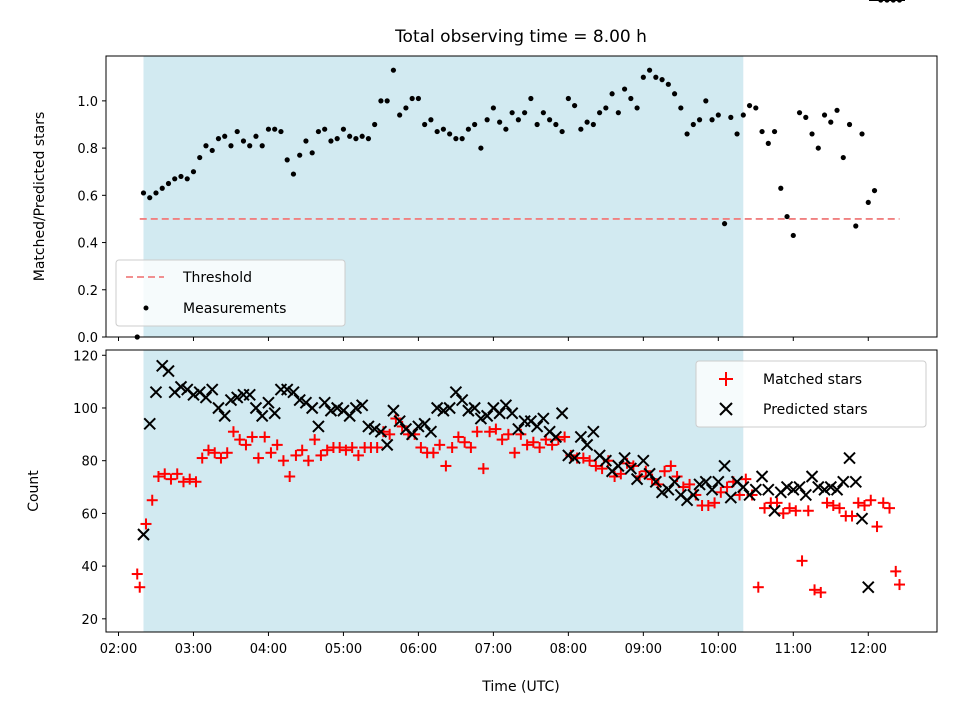 The height and width of the screenshot is (720, 960). I want to click on legend-measurements-swatch, so click(146, 308).